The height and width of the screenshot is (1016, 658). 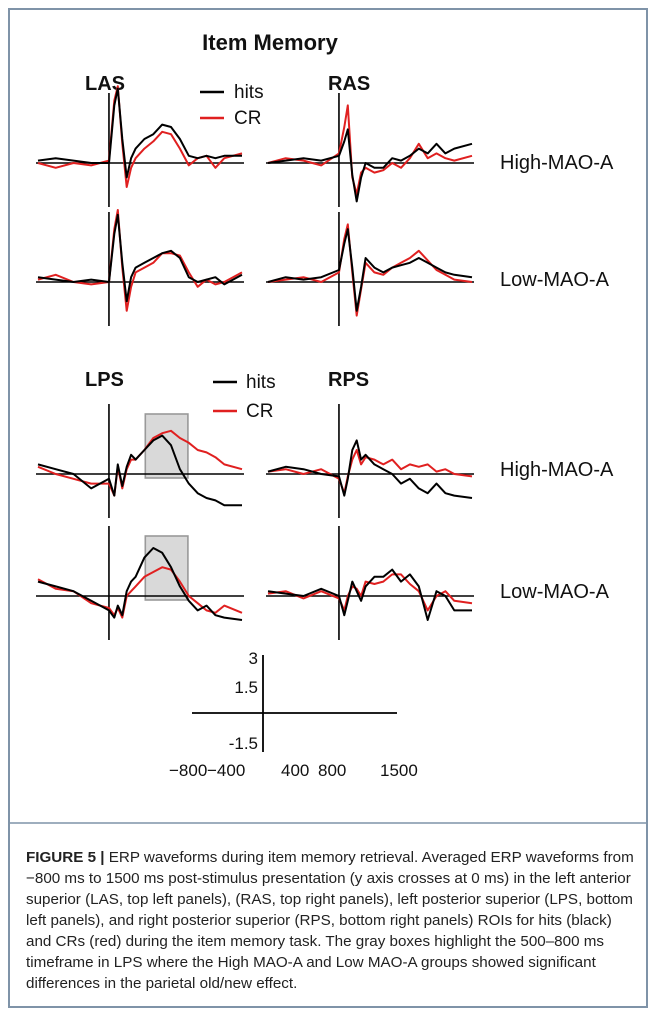 What do you see at coordinates (246, 687) in the screenshot?
I see `y-tick-label: 1.5` at bounding box center [246, 687].